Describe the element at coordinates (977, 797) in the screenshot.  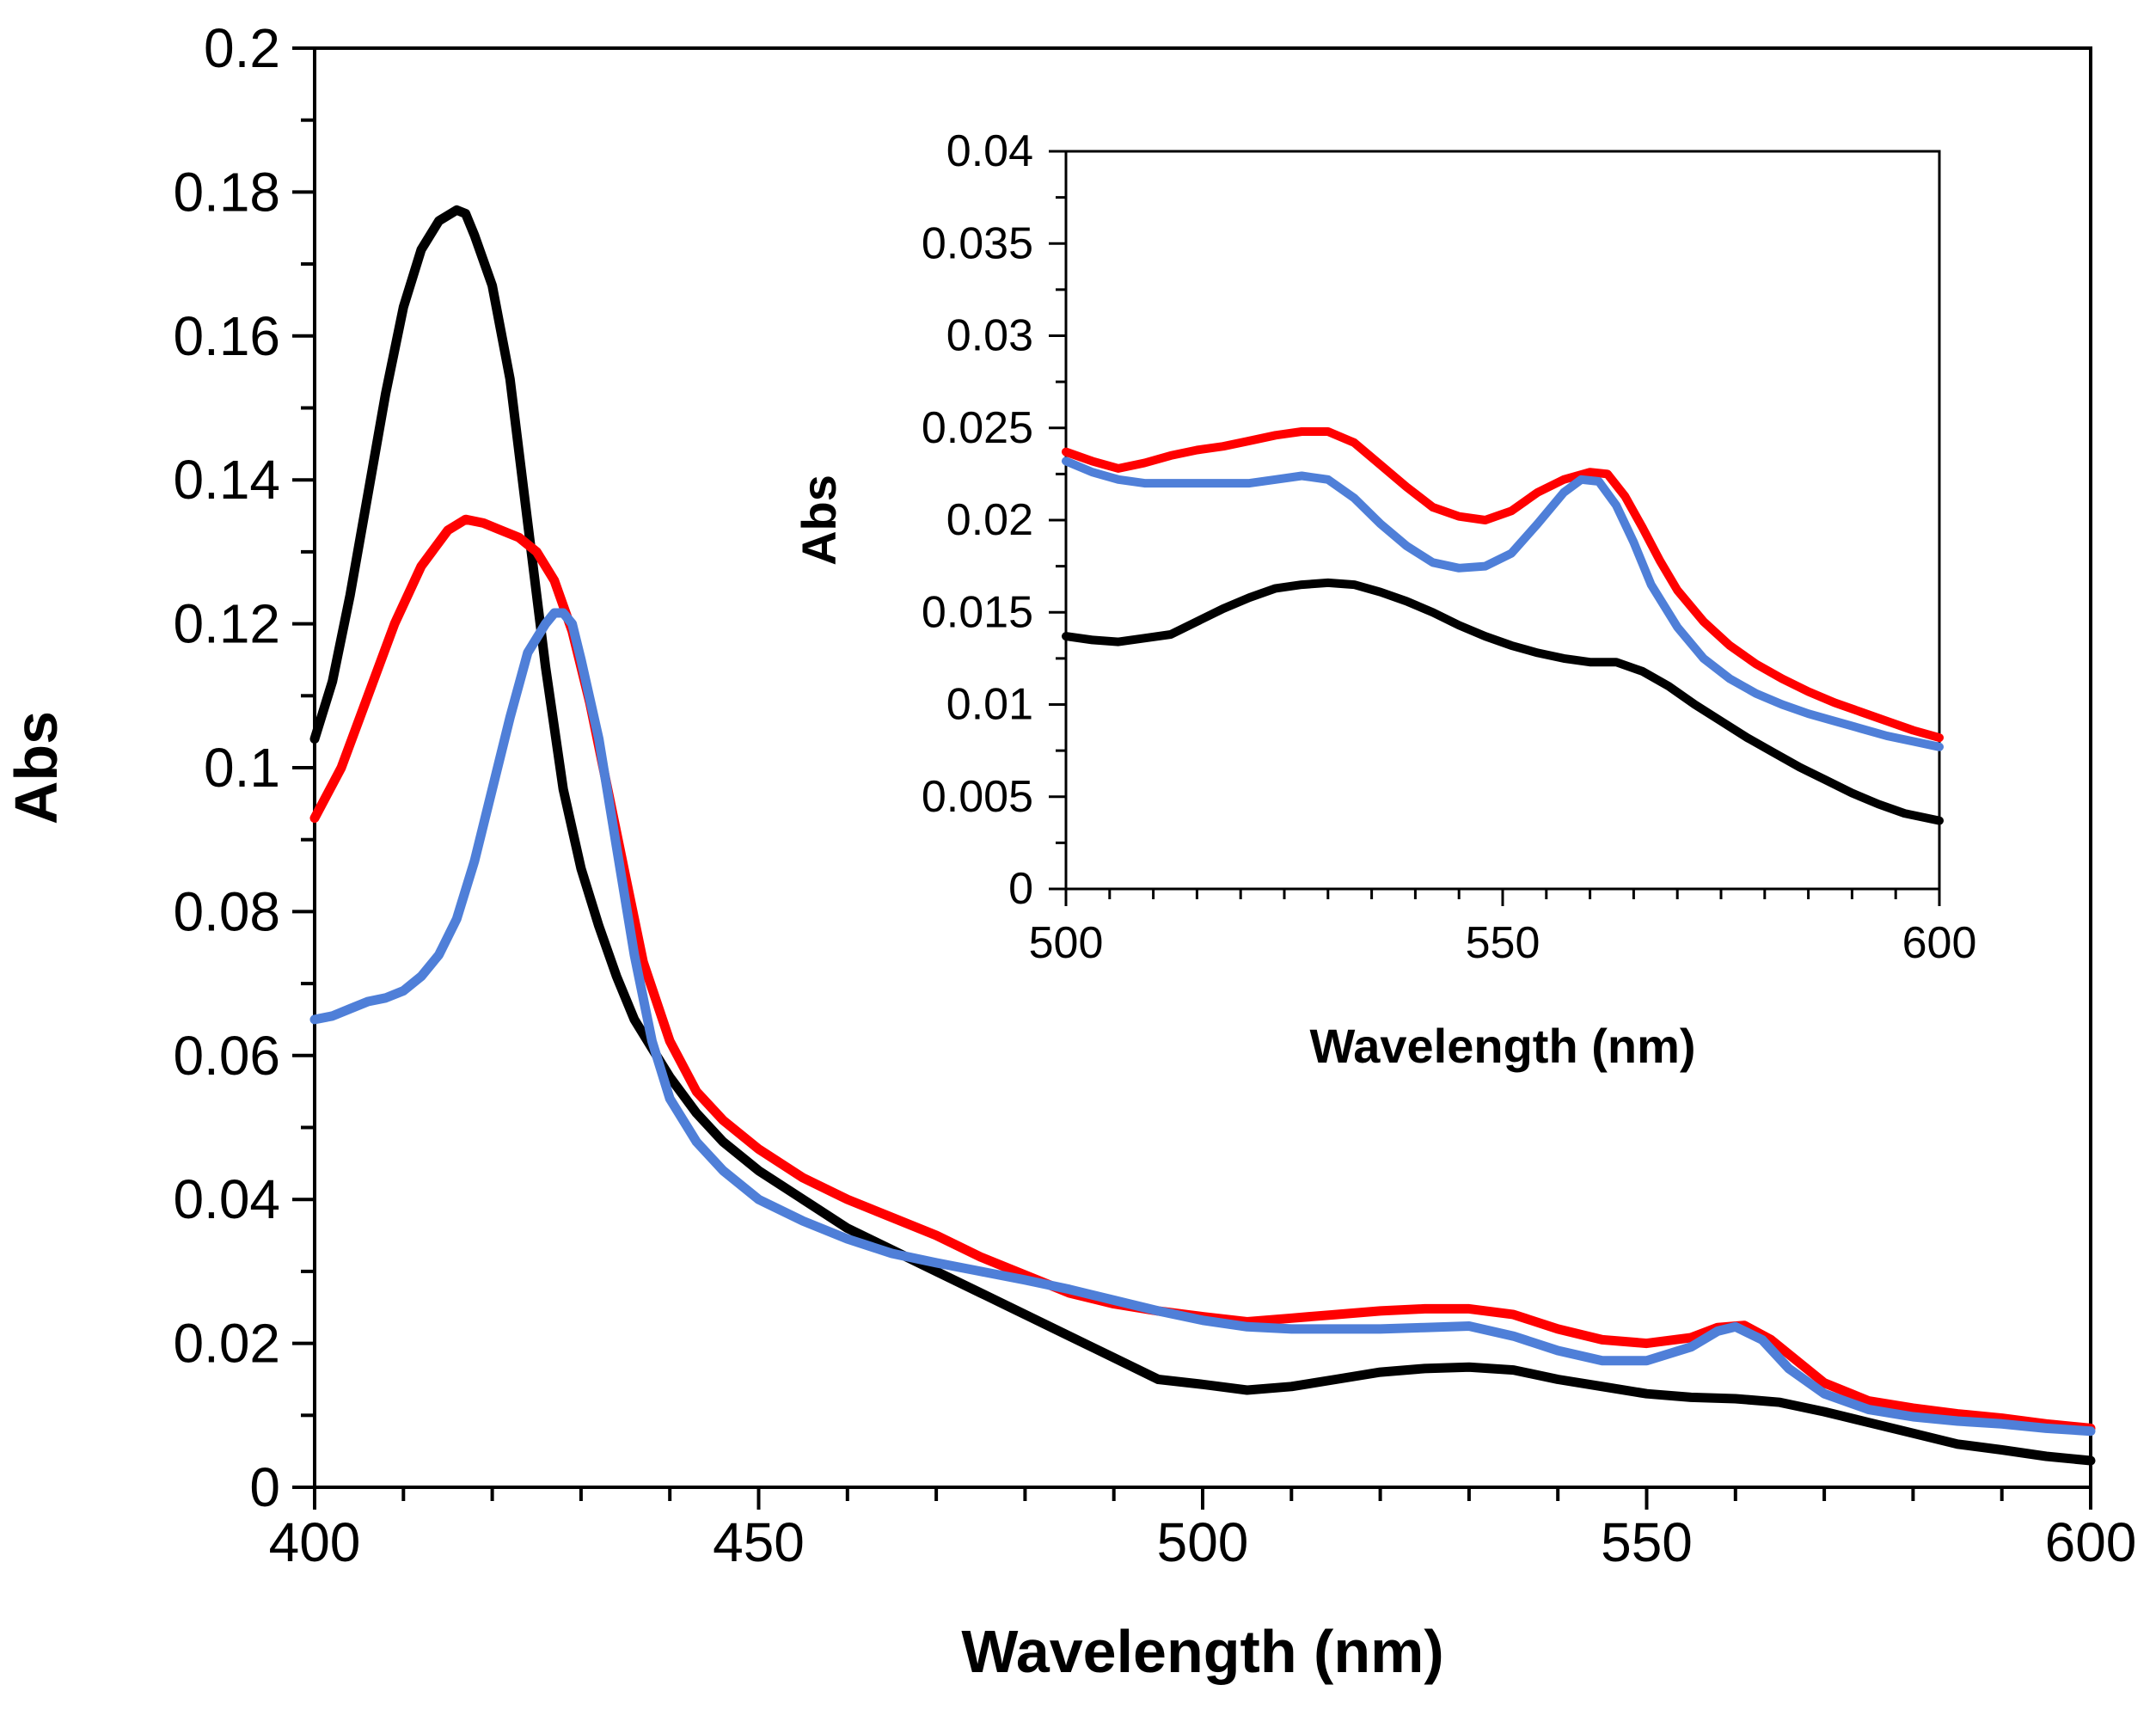
I see `inset-y-tick-label: 0.005` at that location.